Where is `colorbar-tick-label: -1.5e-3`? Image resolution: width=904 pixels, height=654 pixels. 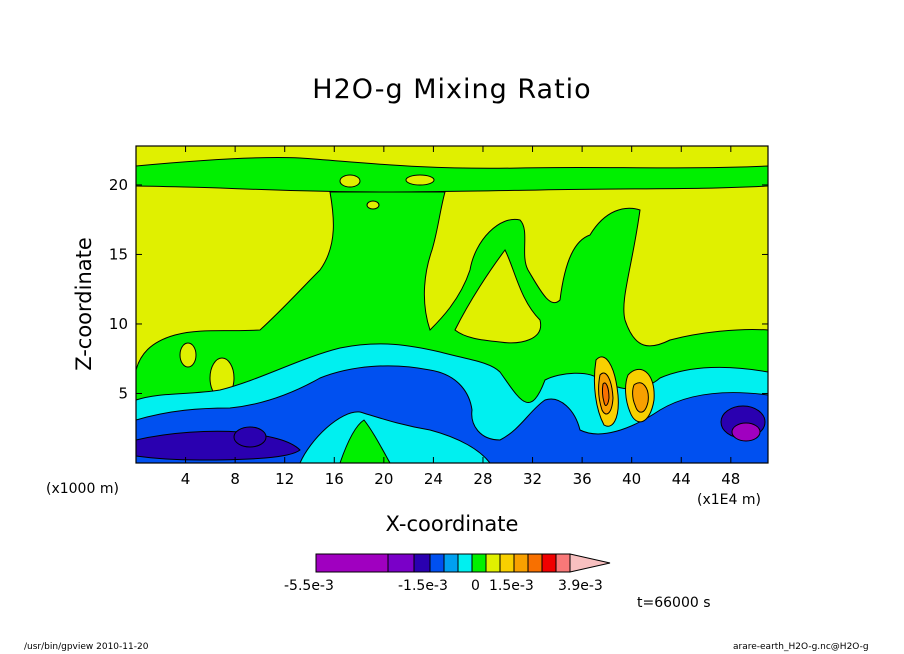 colorbar-tick-label: -1.5e-3 is located at coordinates (423, 586).